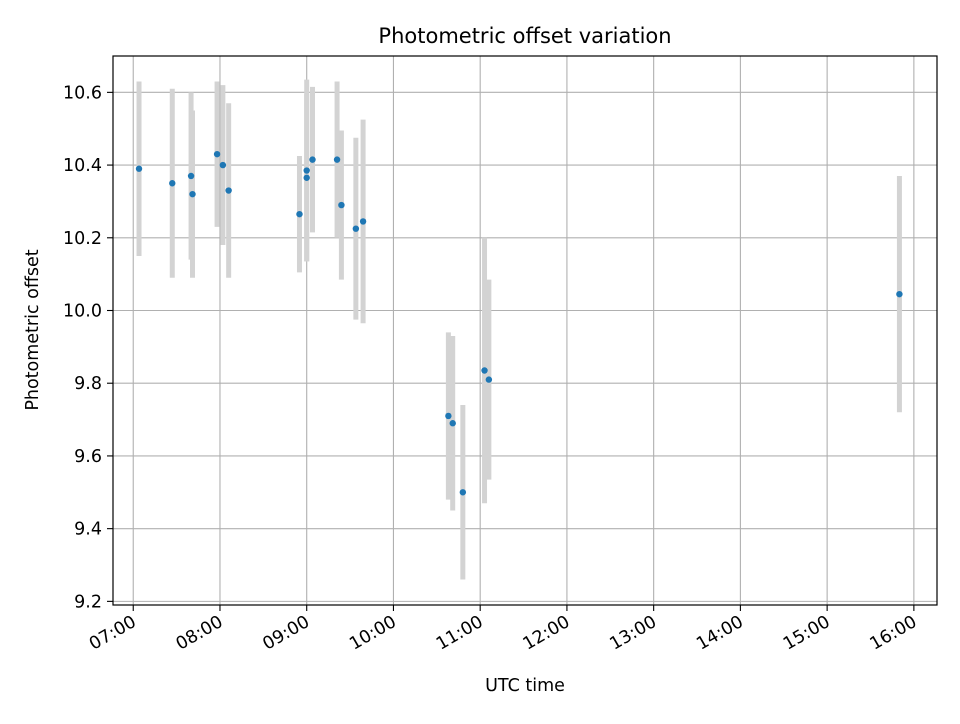  I want to click on x-axis-label: UTC time, so click(525, 686).